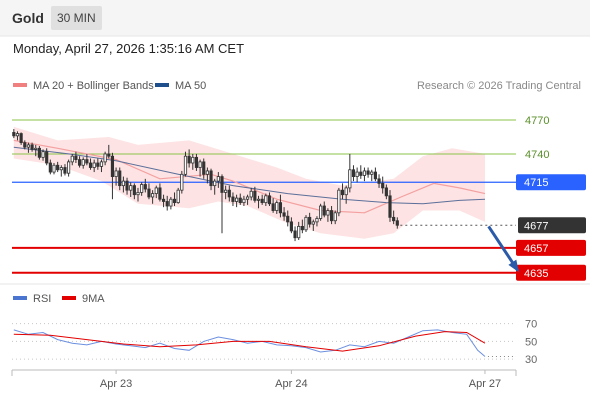 The image size is (590, 400). I want to click on ma50-swatch, so click(162, 85).